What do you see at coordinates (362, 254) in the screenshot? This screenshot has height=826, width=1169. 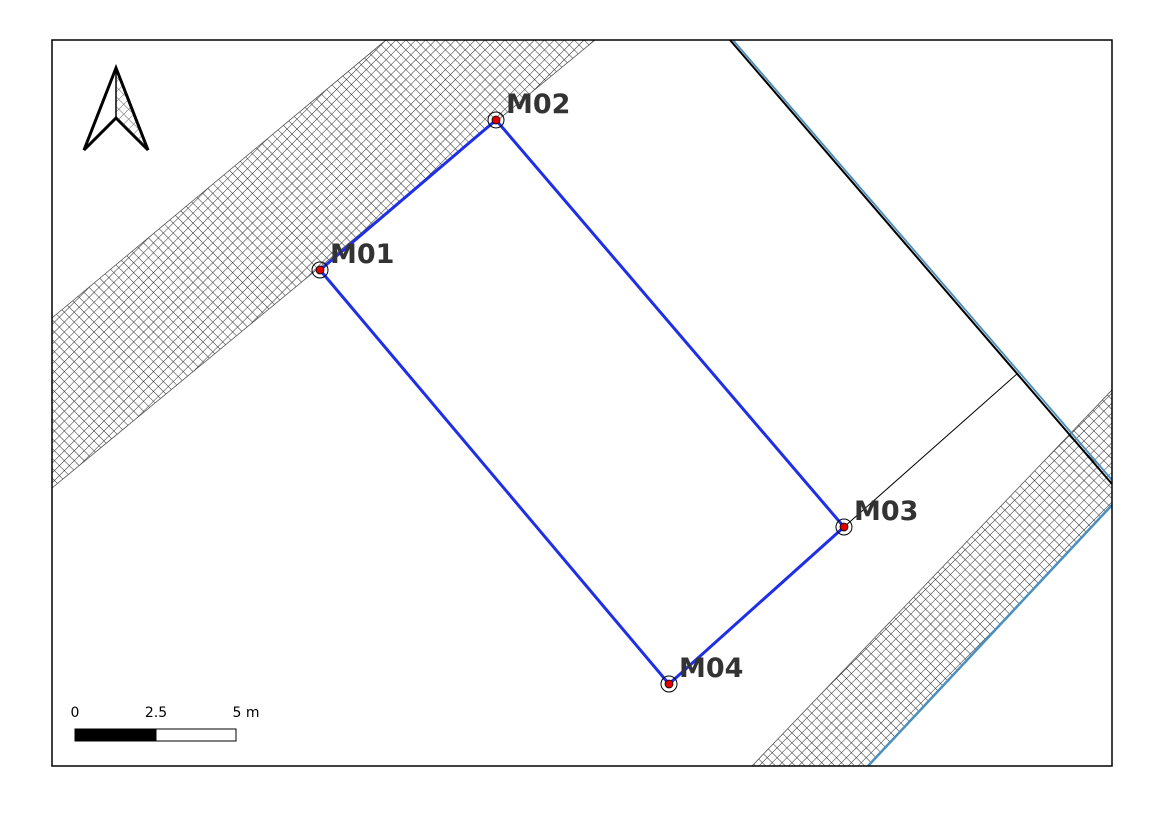 I see `point-label-m01: M01` at bounding box center [362, 254].